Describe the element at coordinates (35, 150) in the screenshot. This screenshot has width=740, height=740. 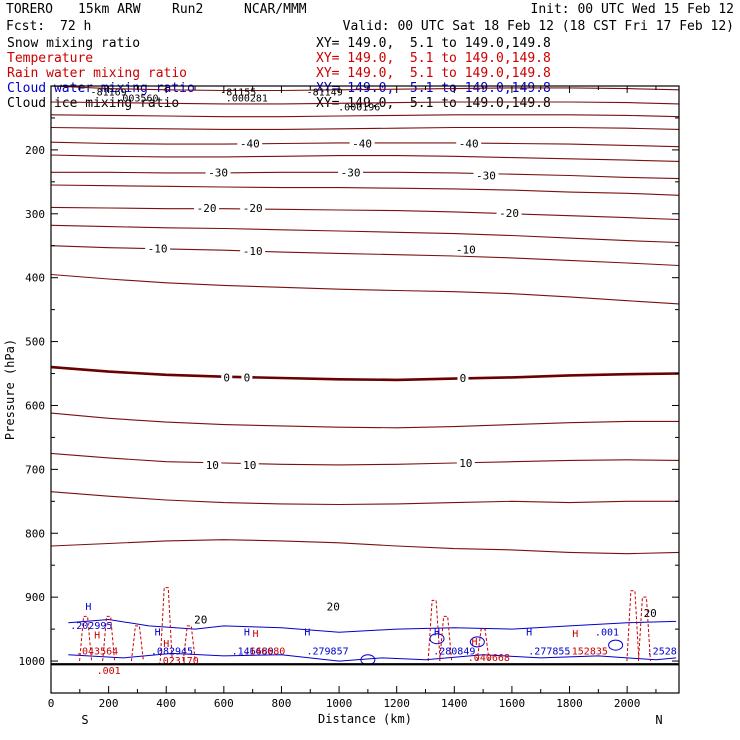
I see `y-tick-label: 200` at that location.